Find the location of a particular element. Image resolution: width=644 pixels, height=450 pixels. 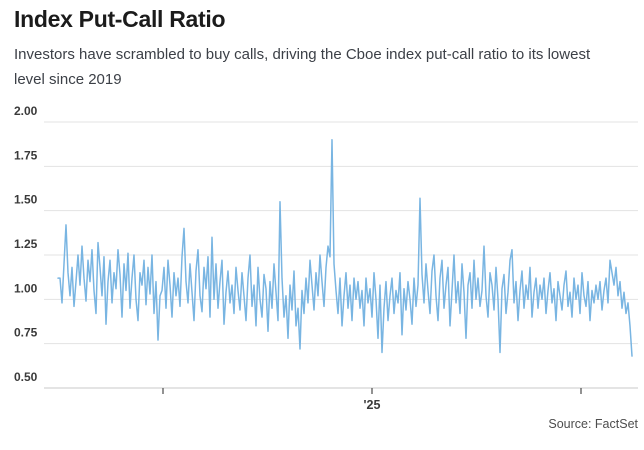

chart-title: Index Put-Call Ratio is located at coordinates (120, 19).